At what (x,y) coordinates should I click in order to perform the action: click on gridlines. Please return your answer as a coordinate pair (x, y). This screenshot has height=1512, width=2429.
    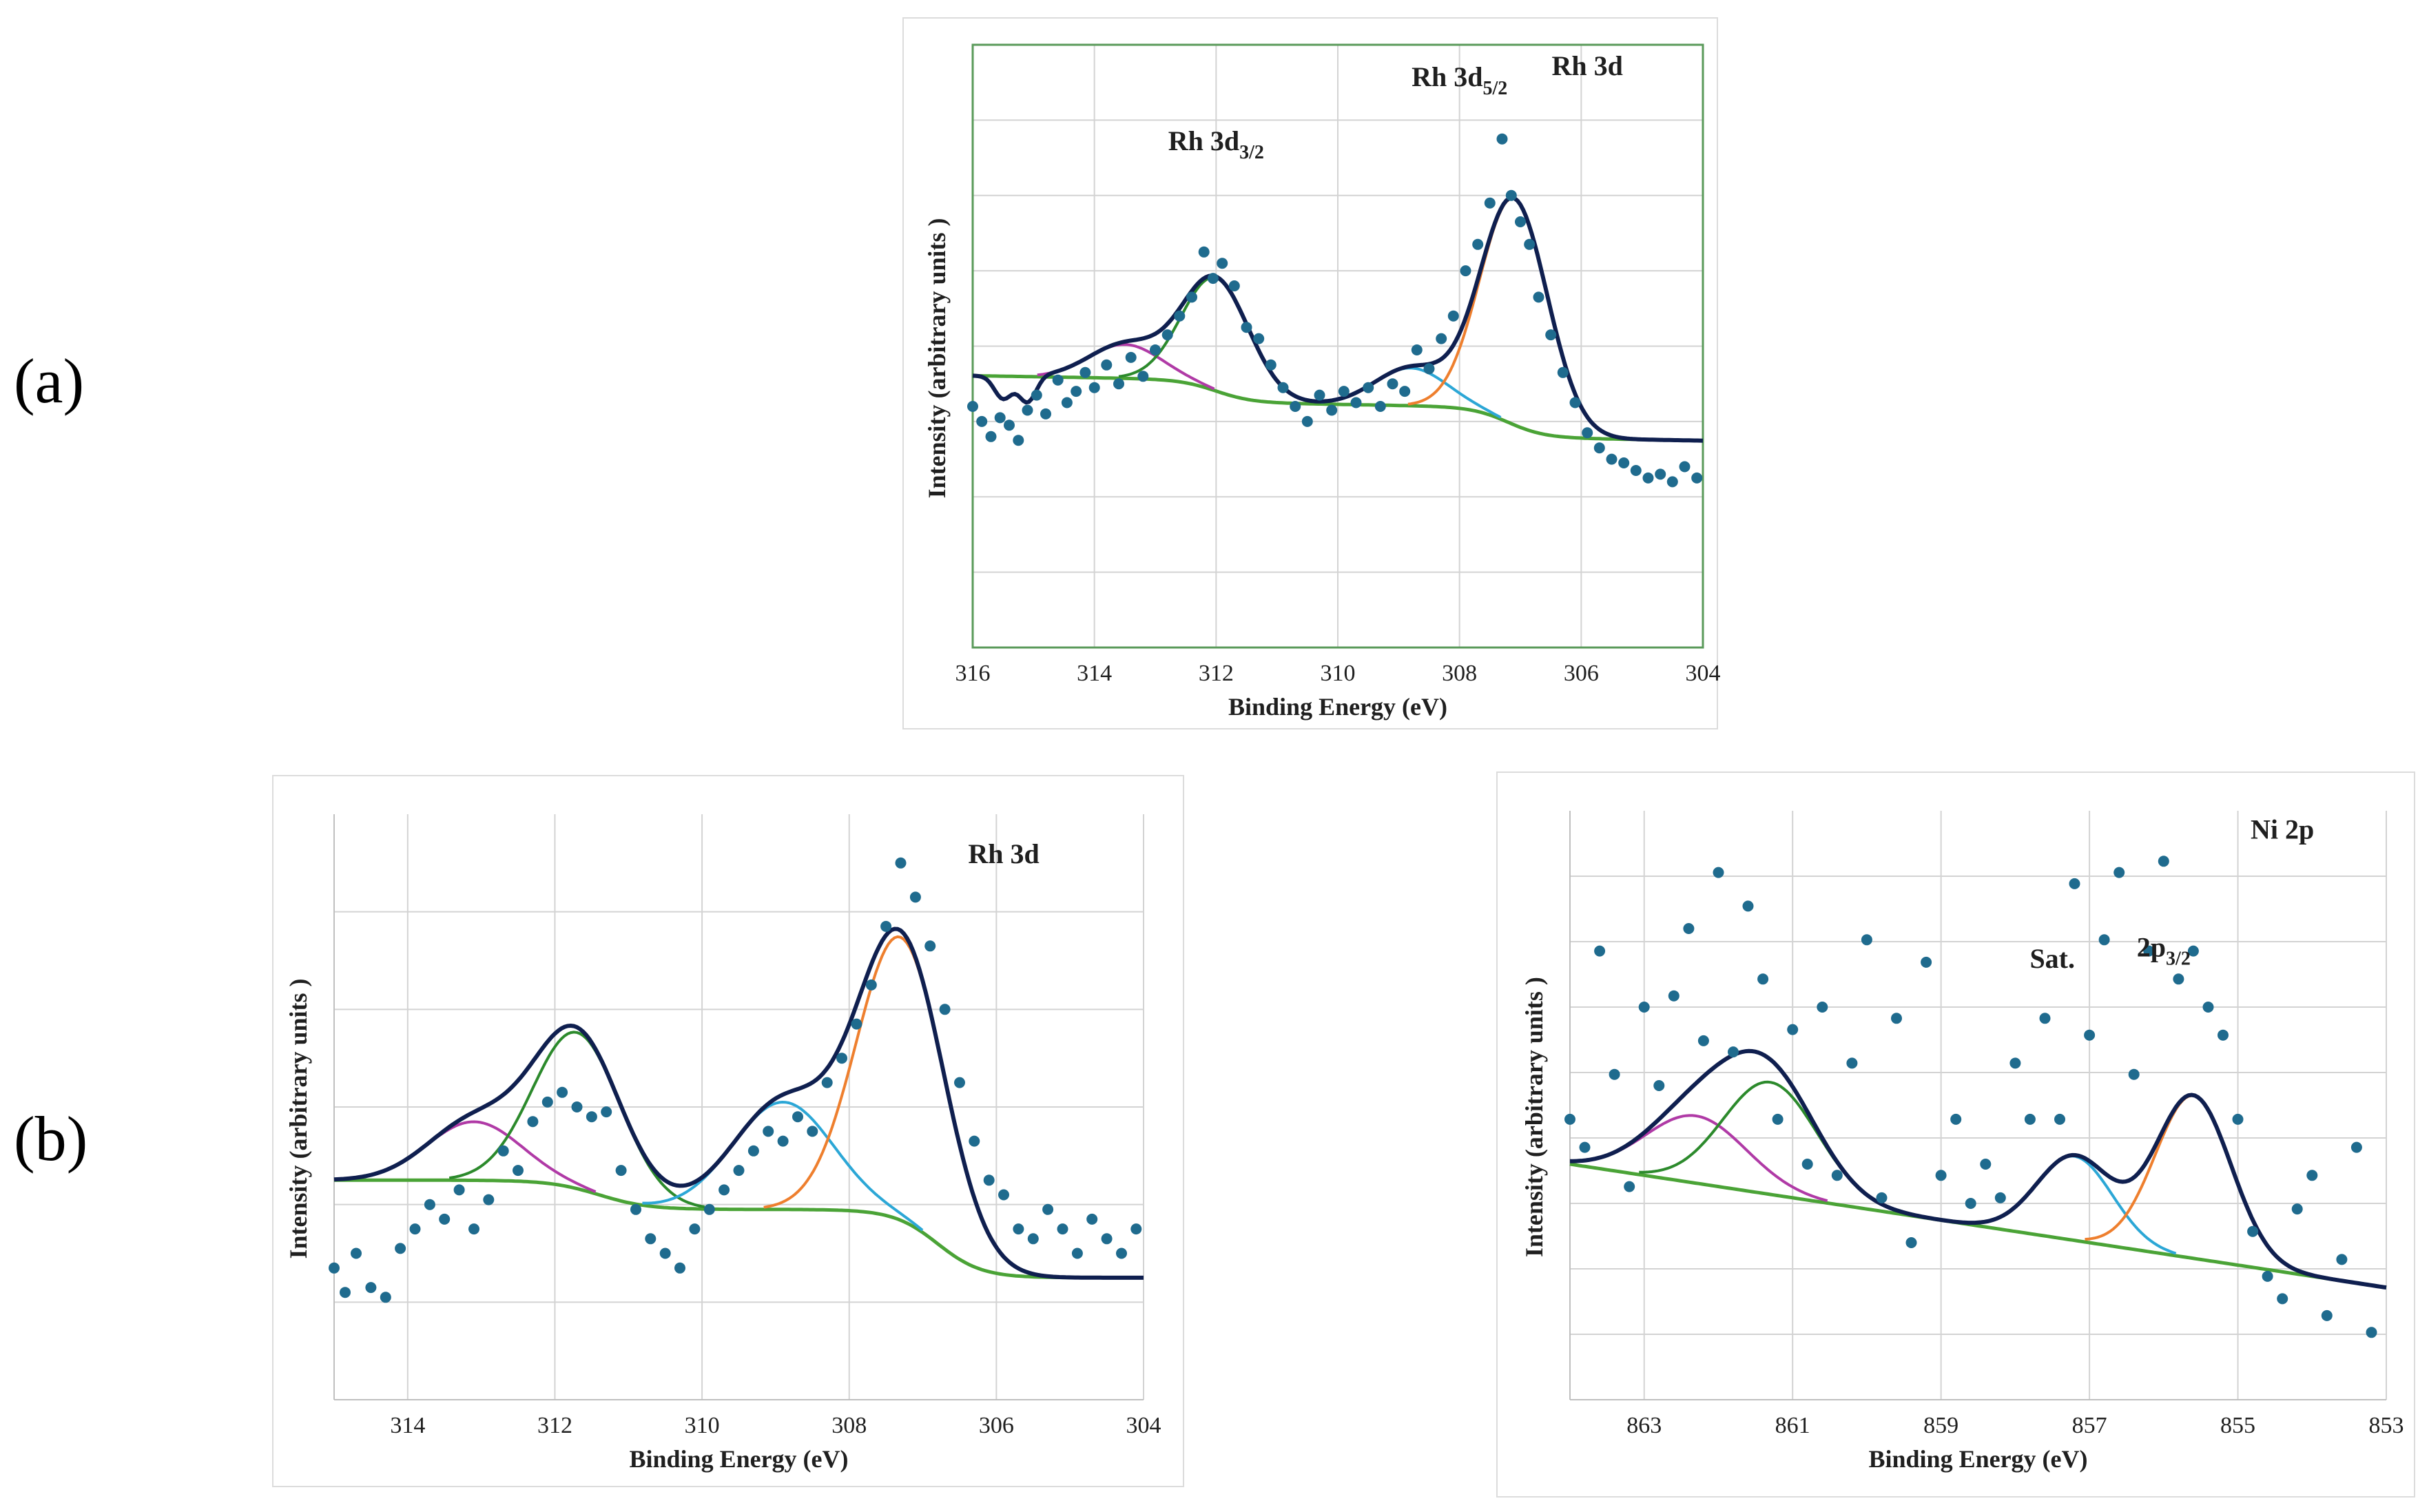
    Looking at the image, I should click on (1978, 1105).